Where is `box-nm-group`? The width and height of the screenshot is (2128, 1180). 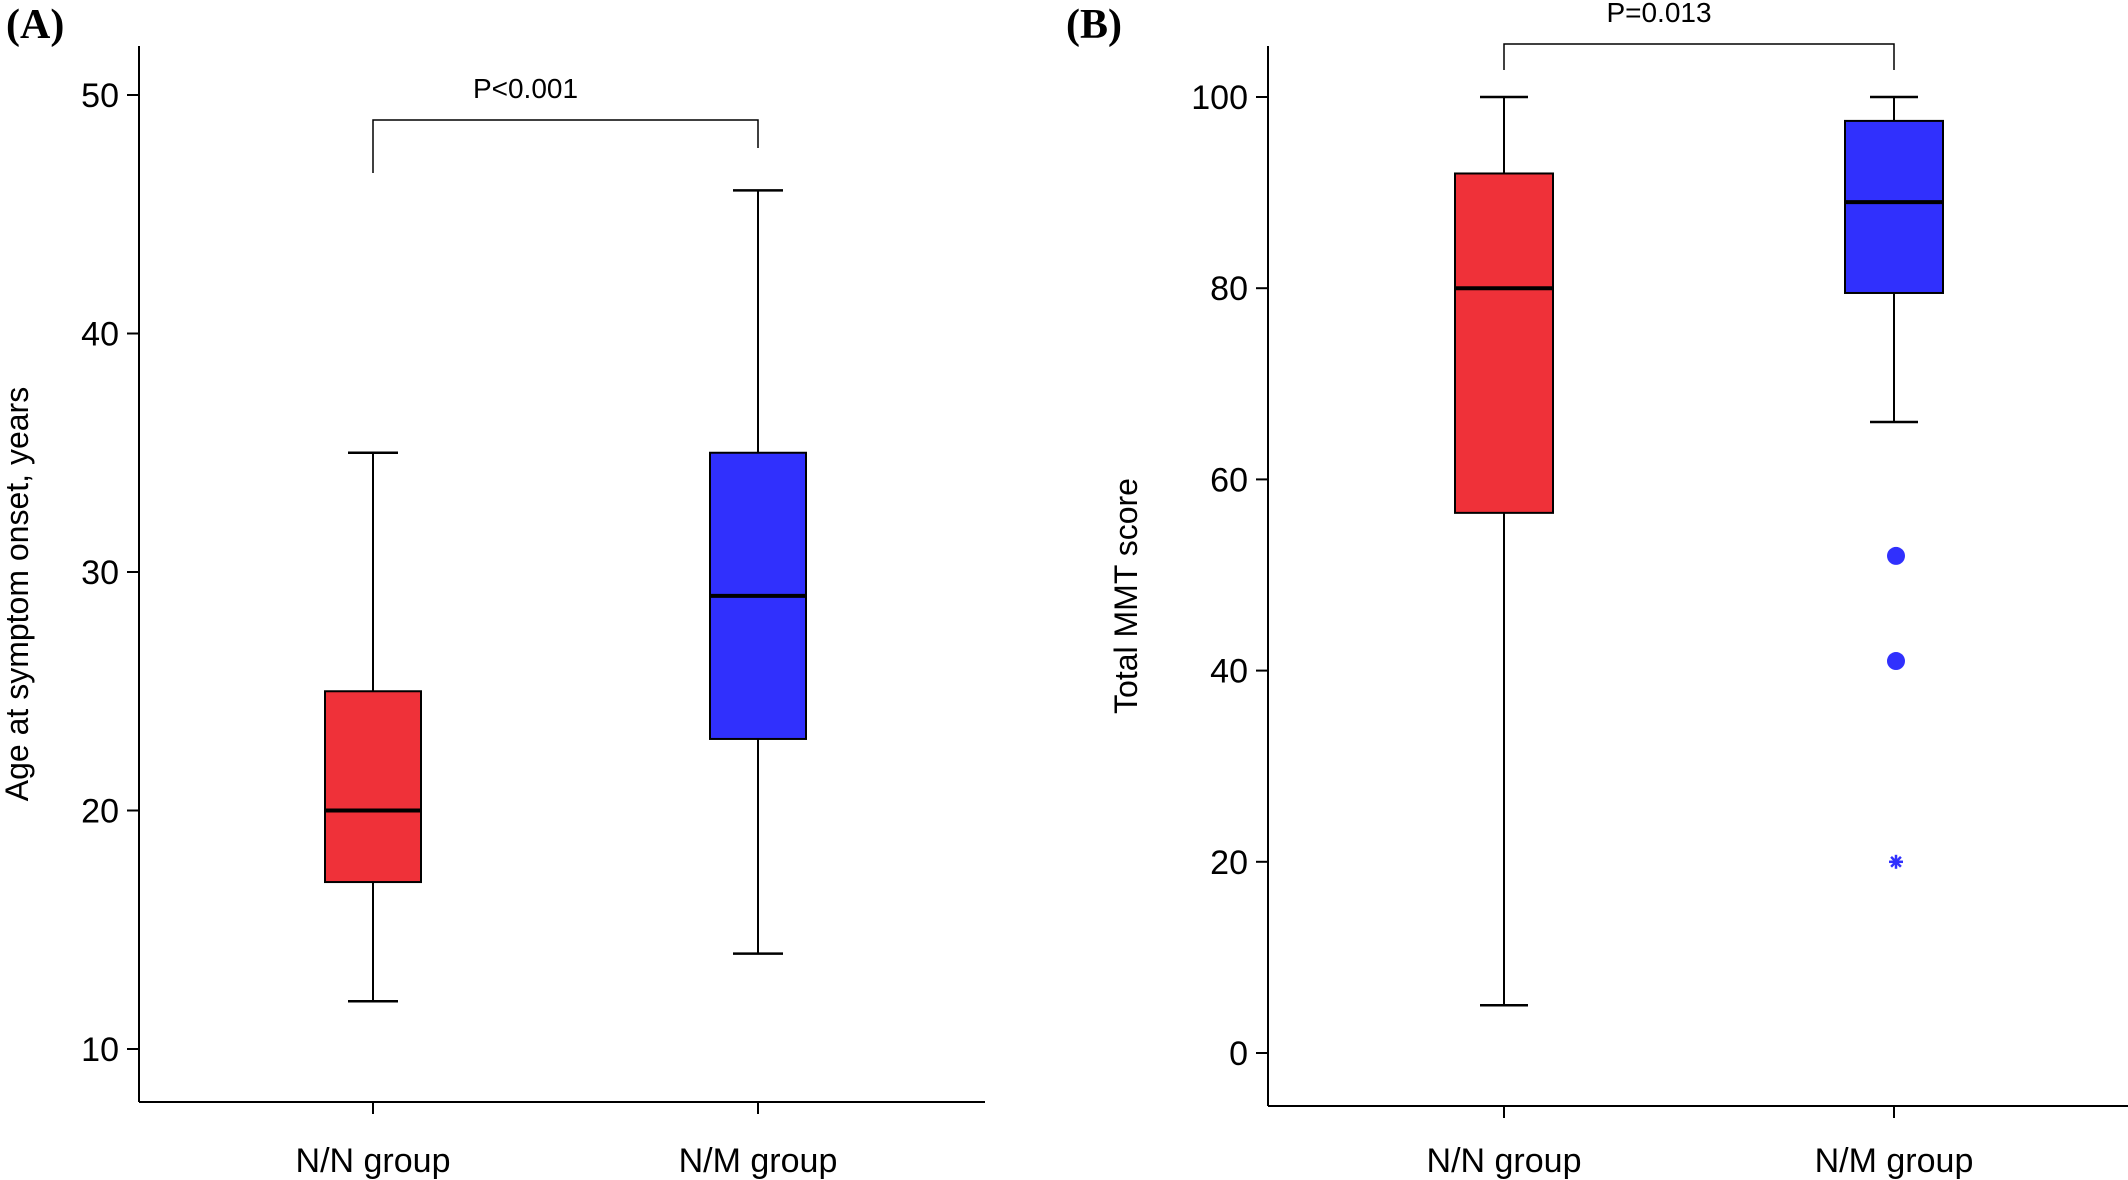 box-nm-group is located at coordinates (1894, 206).